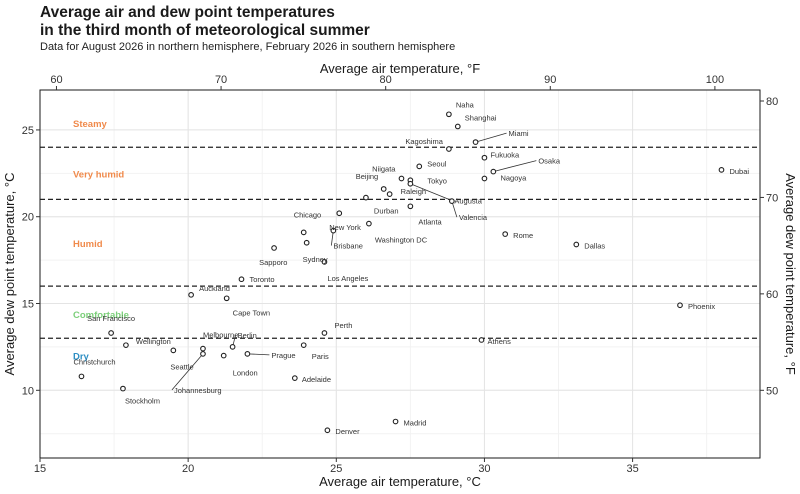 This screenshot has width=800, height=494. What do you see at coordinates (306, 242) in the screenshot?
I see `point-sydney` at bounding box center [306, 242].